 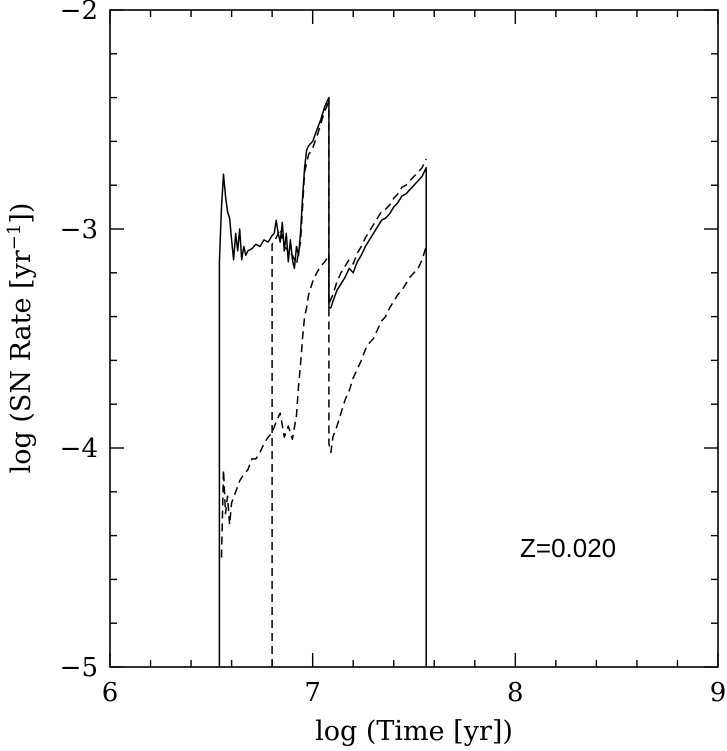 I want to click on y-tick-label: −3, so click(x=79, y=230).